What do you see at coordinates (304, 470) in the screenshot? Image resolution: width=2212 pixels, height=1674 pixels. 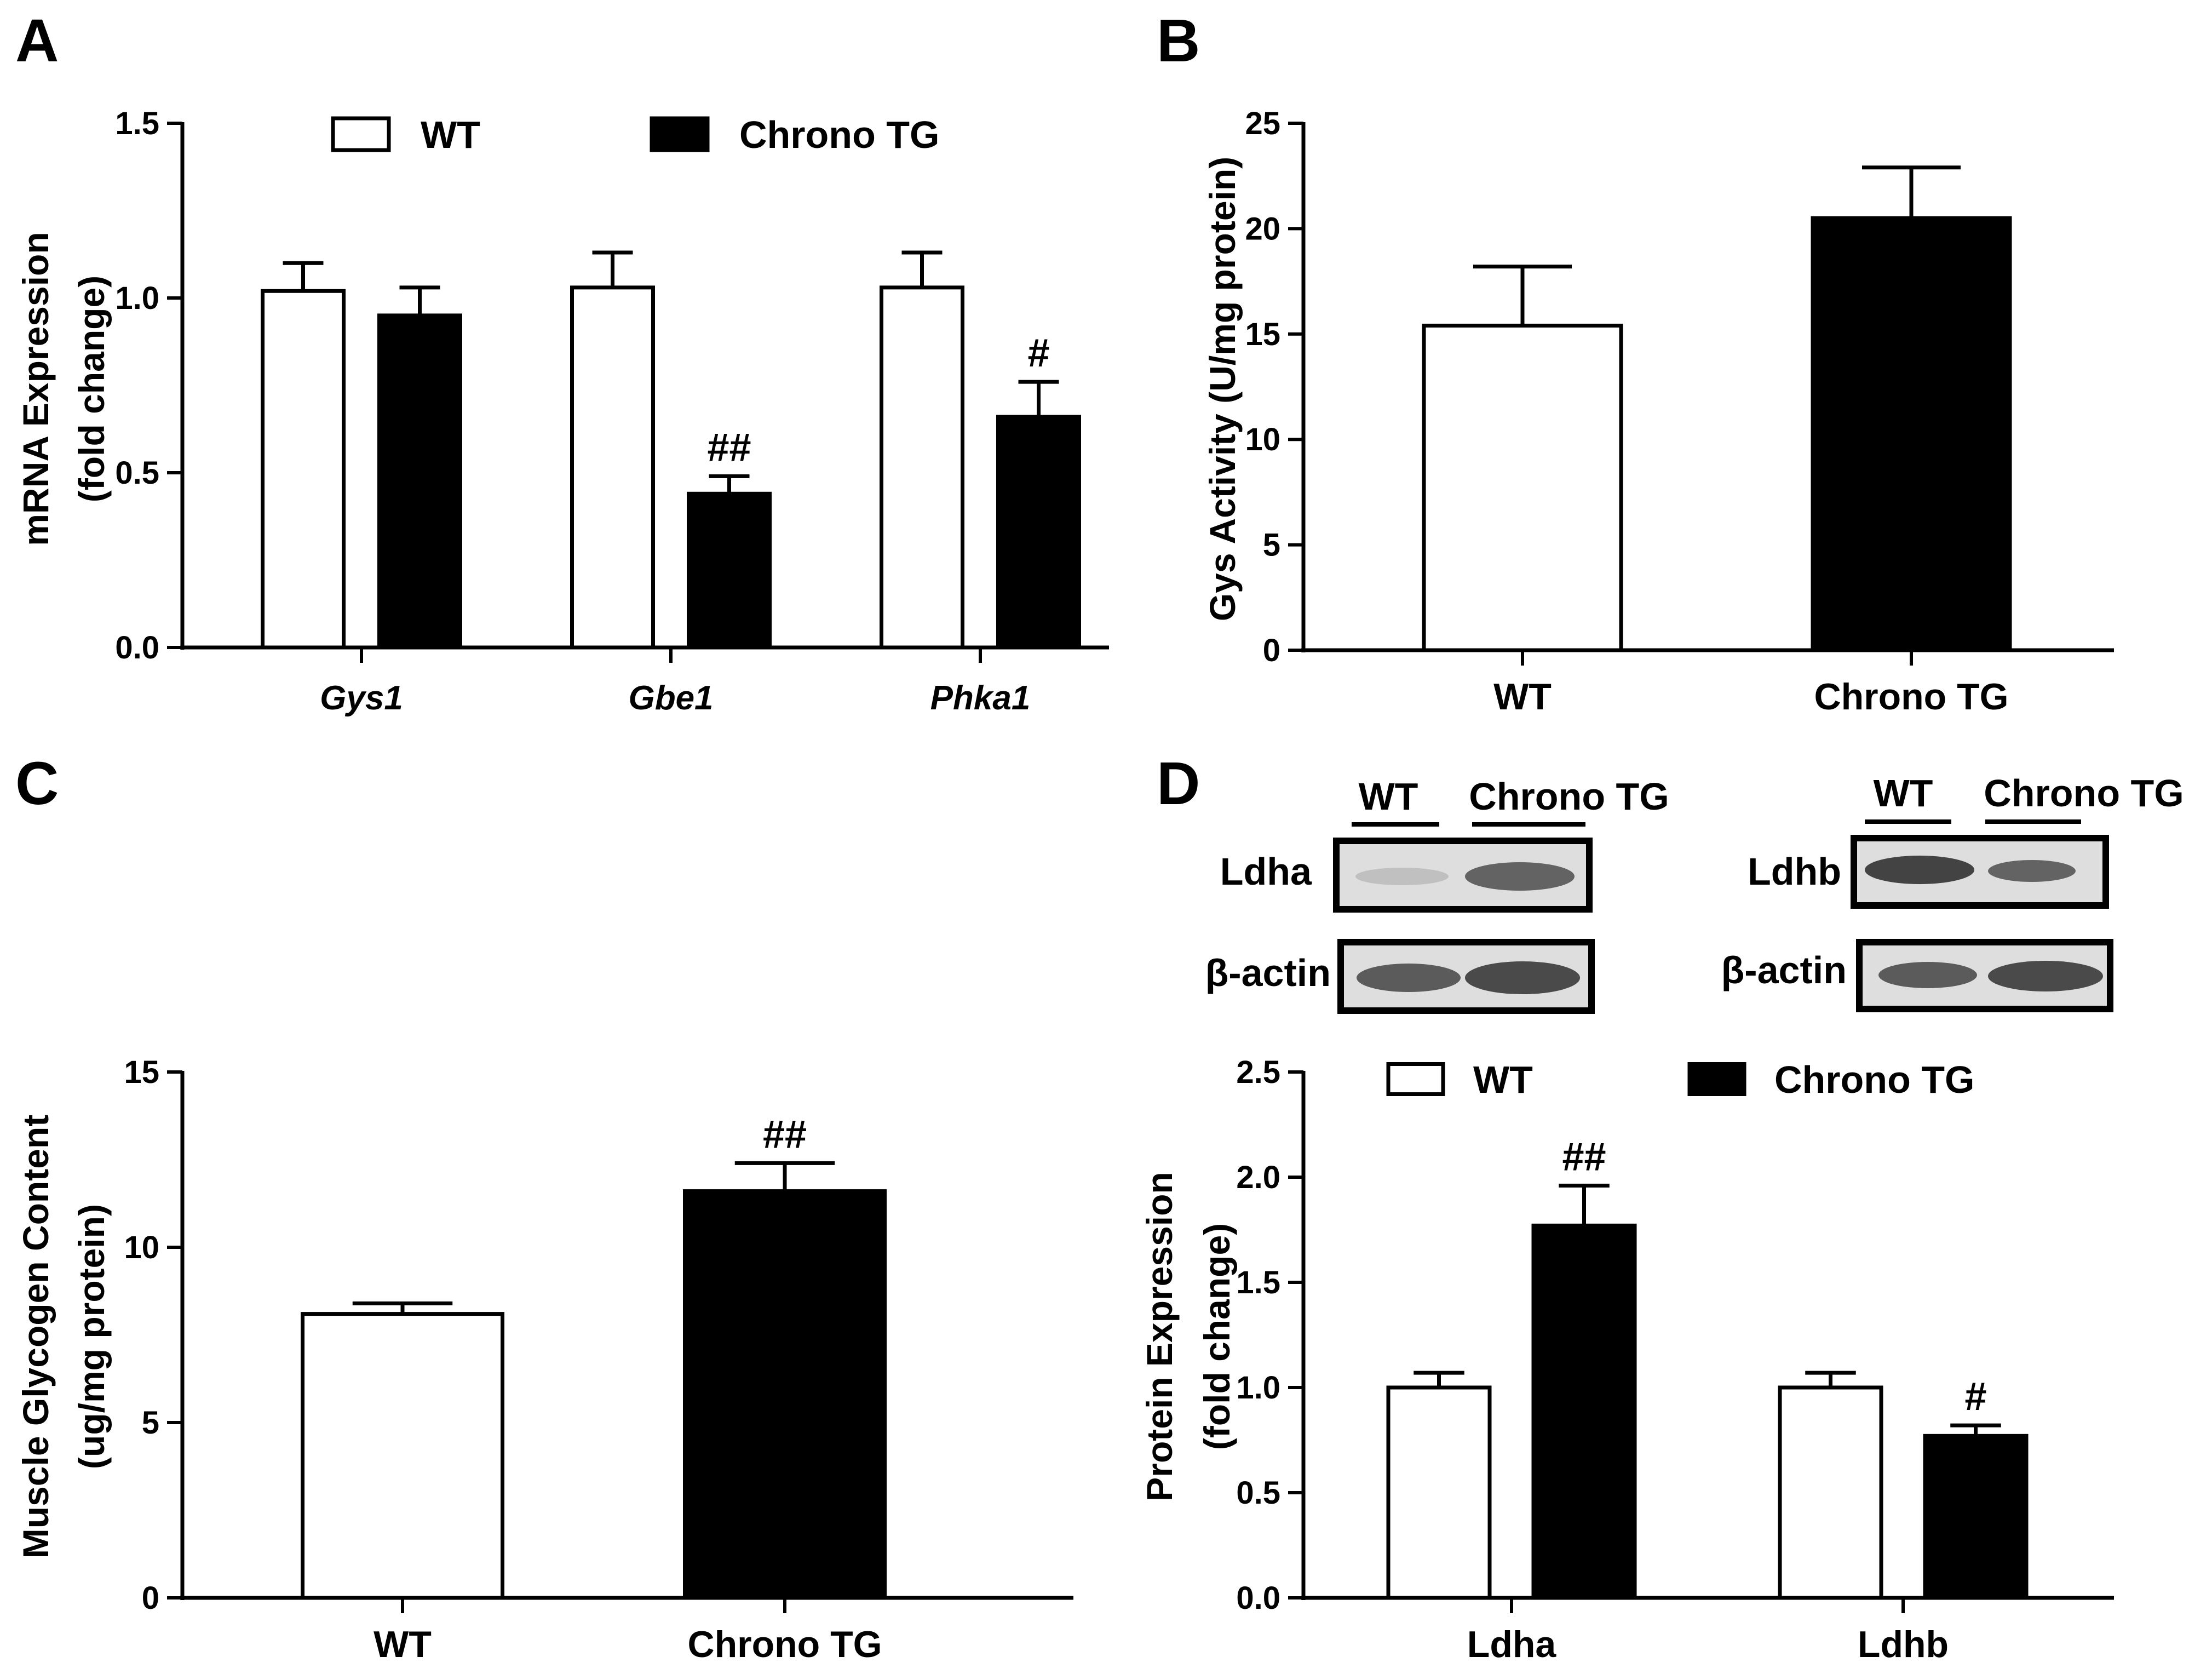 I see `chart-a-bar-gys1-wt` at bounding box center [304, 470].